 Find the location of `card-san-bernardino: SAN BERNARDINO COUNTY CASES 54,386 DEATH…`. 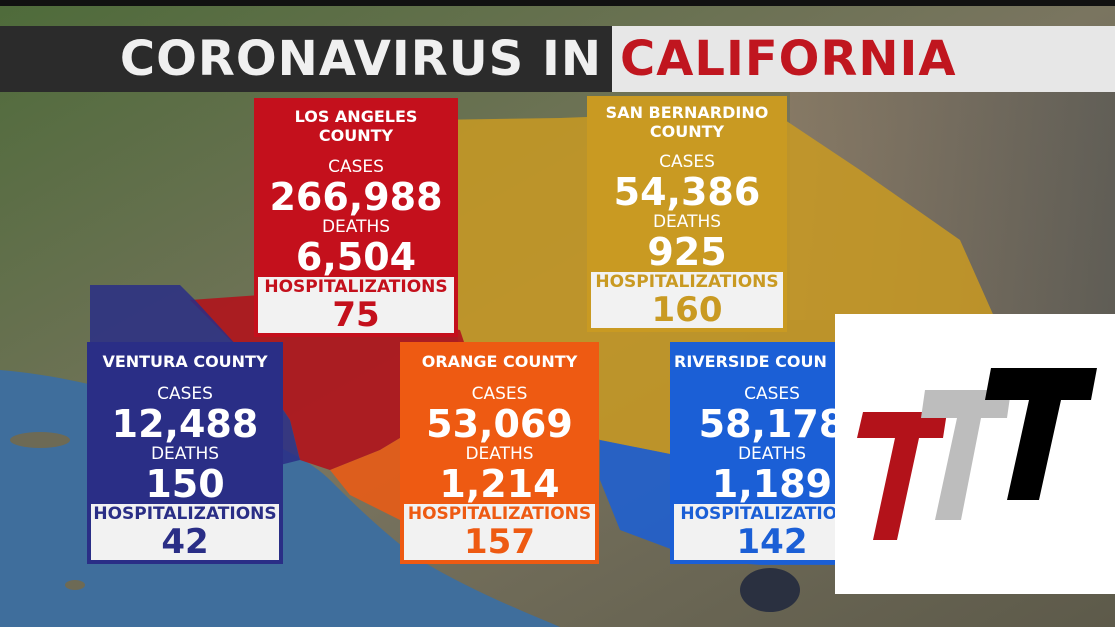

card-san-bernardino: SAN BERNARDINO COUNTY CASES 54,386 DEATH… is located at coordinates (687, 214).